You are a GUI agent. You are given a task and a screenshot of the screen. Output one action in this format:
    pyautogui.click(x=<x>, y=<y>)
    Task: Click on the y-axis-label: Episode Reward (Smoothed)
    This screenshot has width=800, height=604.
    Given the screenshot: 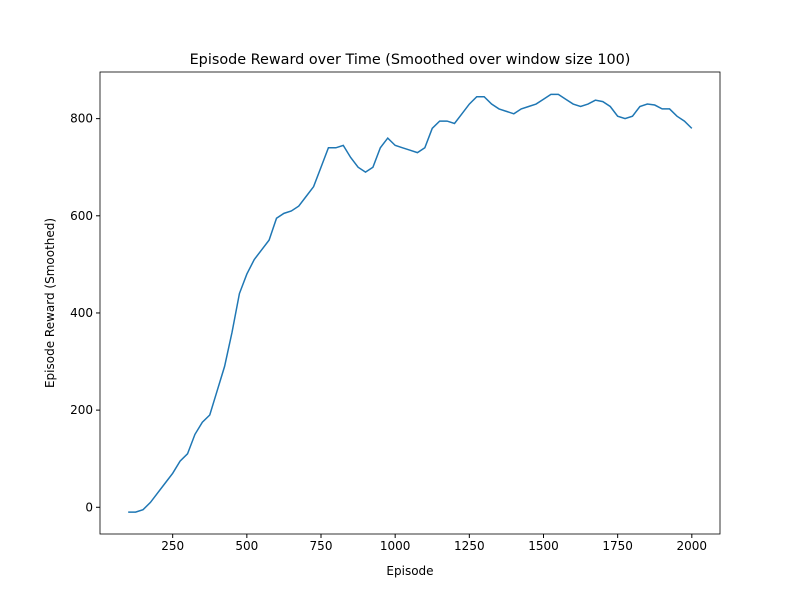 What is the action you would take?
    pyautogui.click(x=50, y=303)
    